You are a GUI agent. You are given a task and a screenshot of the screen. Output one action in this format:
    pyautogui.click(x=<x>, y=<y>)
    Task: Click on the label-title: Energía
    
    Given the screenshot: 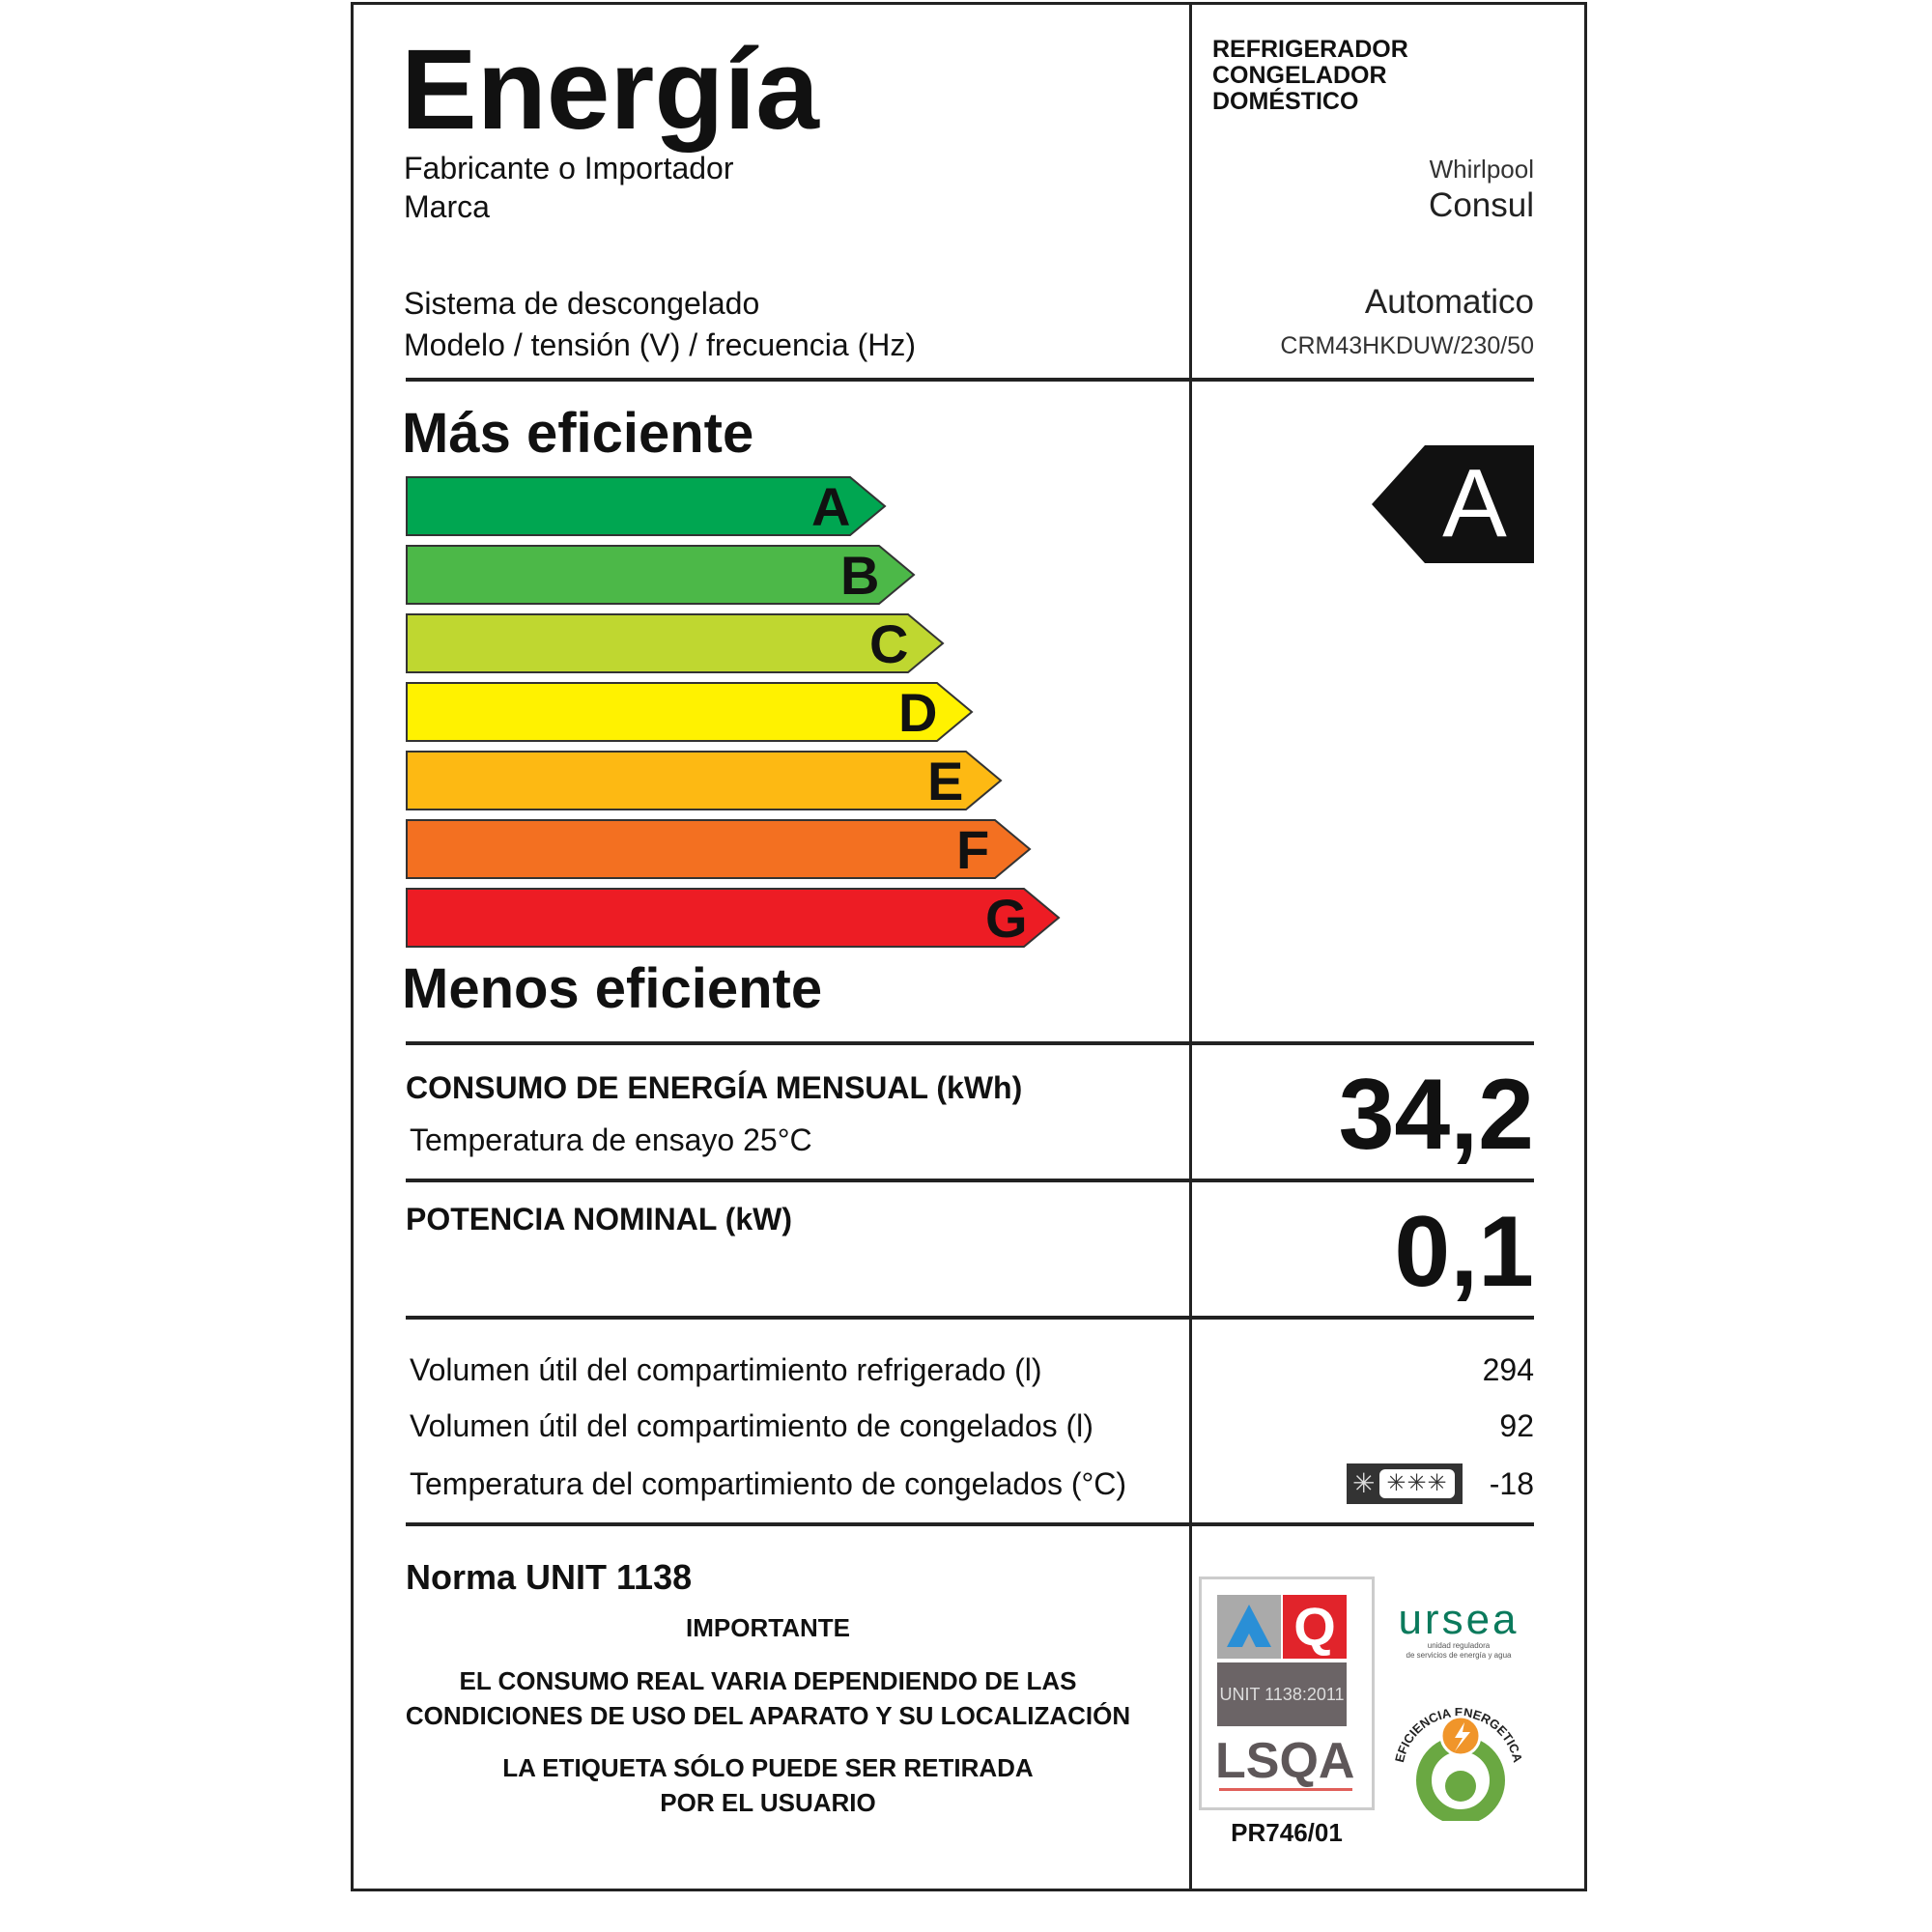 What is the action you would take?
    pyautogui.click(x=610, y=90)
    